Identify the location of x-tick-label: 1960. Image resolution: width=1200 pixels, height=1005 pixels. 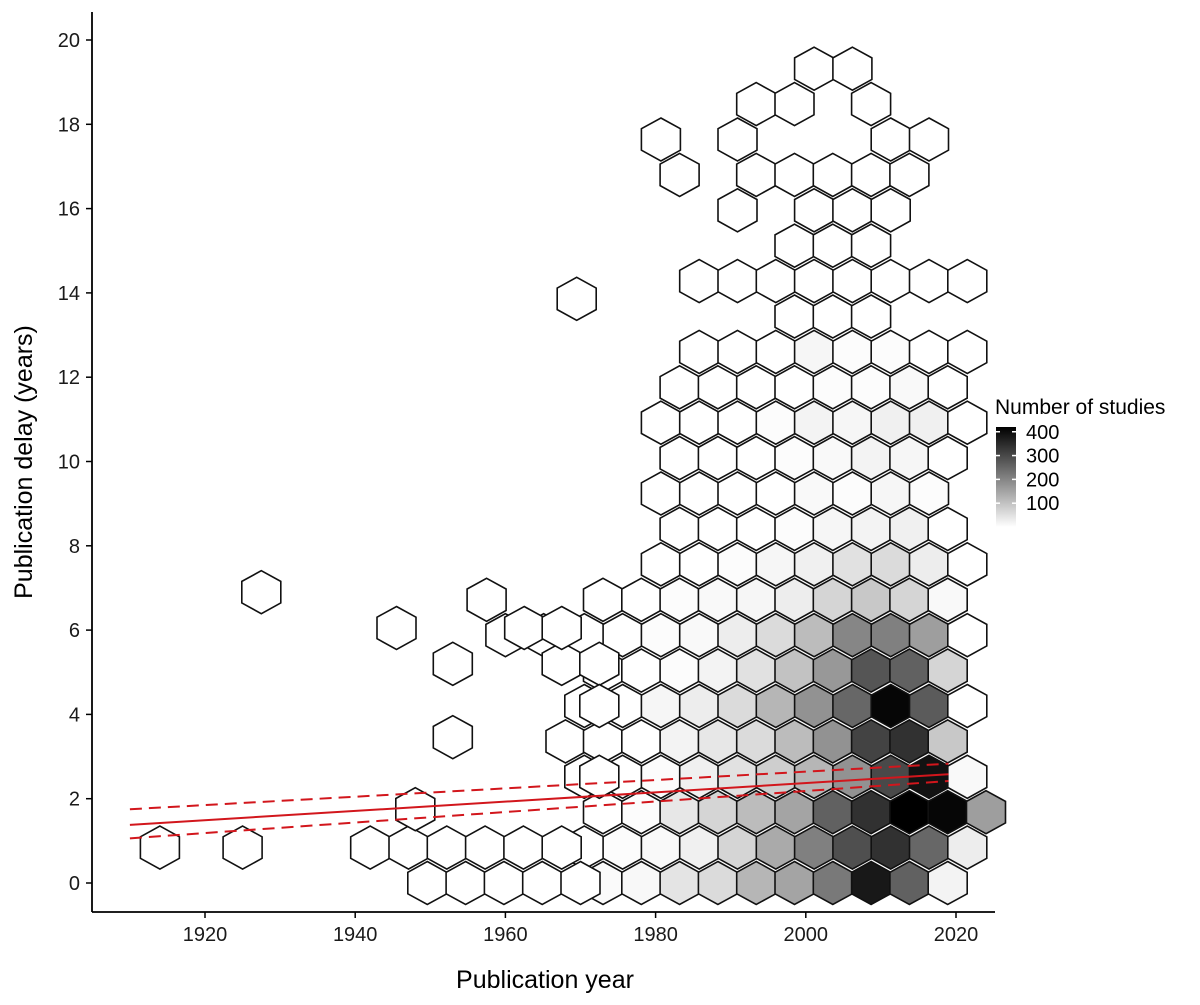
(505, 935).